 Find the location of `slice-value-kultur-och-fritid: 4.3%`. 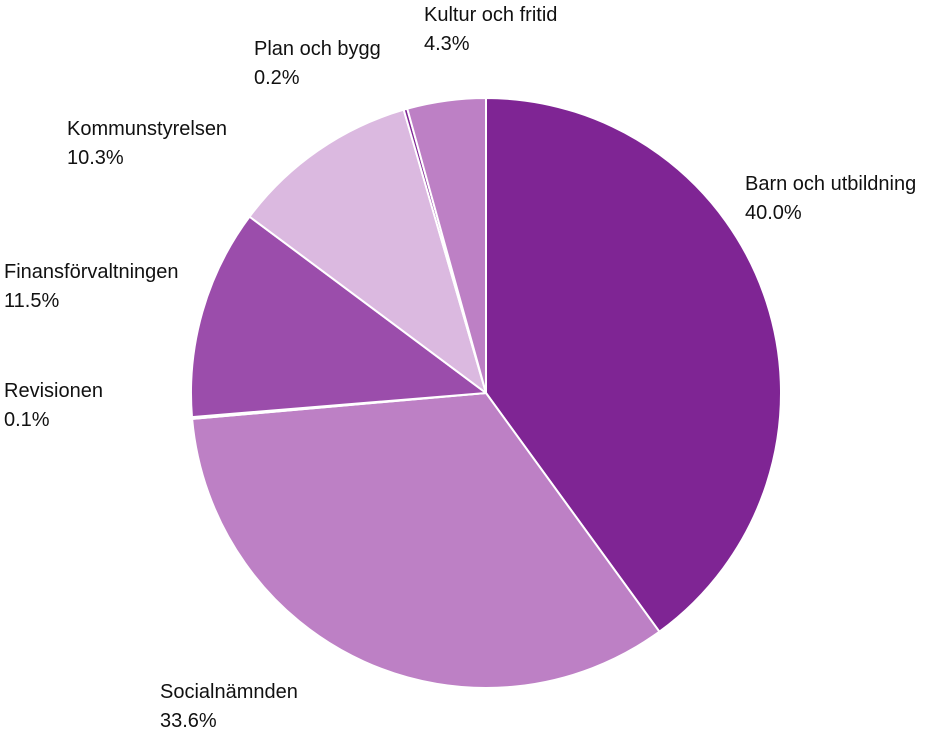

slice-value-kultur-och-fritid: 4.3% is located at coordinates (447, 44).